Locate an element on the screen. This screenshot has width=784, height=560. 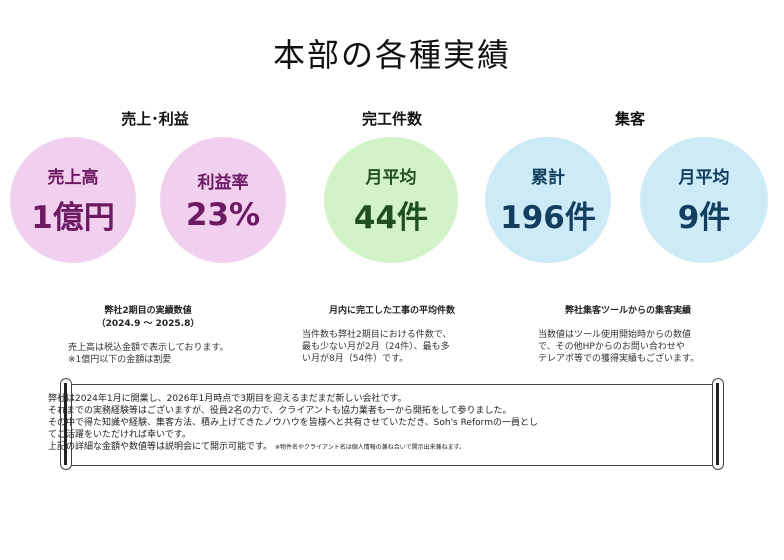
completed-desc-line: 当件数も弊社2期目における件数で、 is located at coordinates (377, 335).